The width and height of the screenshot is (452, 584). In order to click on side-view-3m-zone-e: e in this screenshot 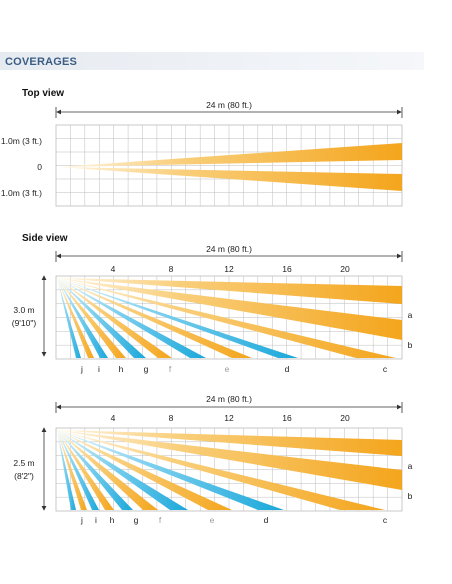, I will do `click(227, 369)`.